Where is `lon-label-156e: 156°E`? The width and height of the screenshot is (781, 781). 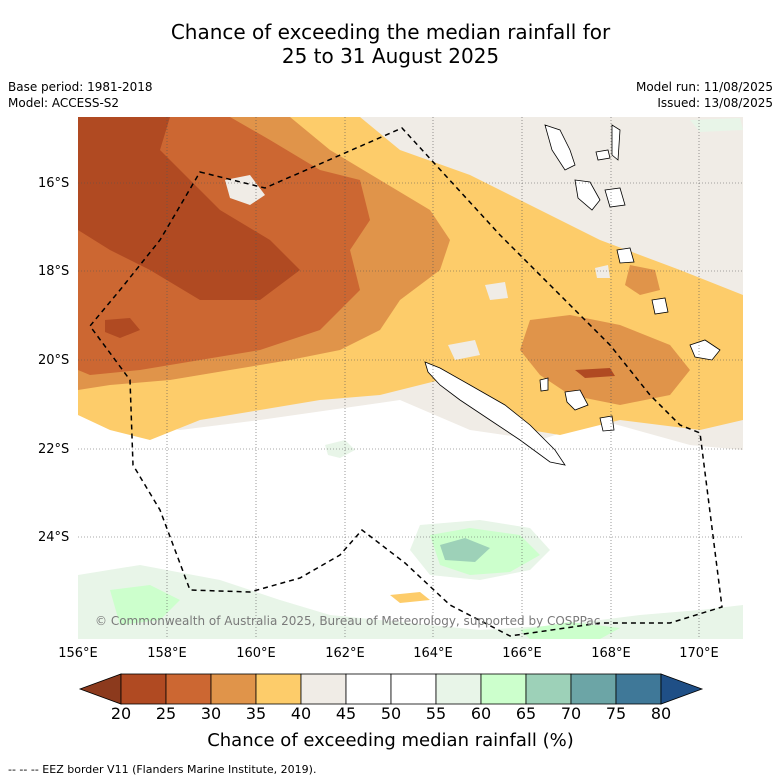
lon-label-156e: 156°E is located at coordinates (78, 653).